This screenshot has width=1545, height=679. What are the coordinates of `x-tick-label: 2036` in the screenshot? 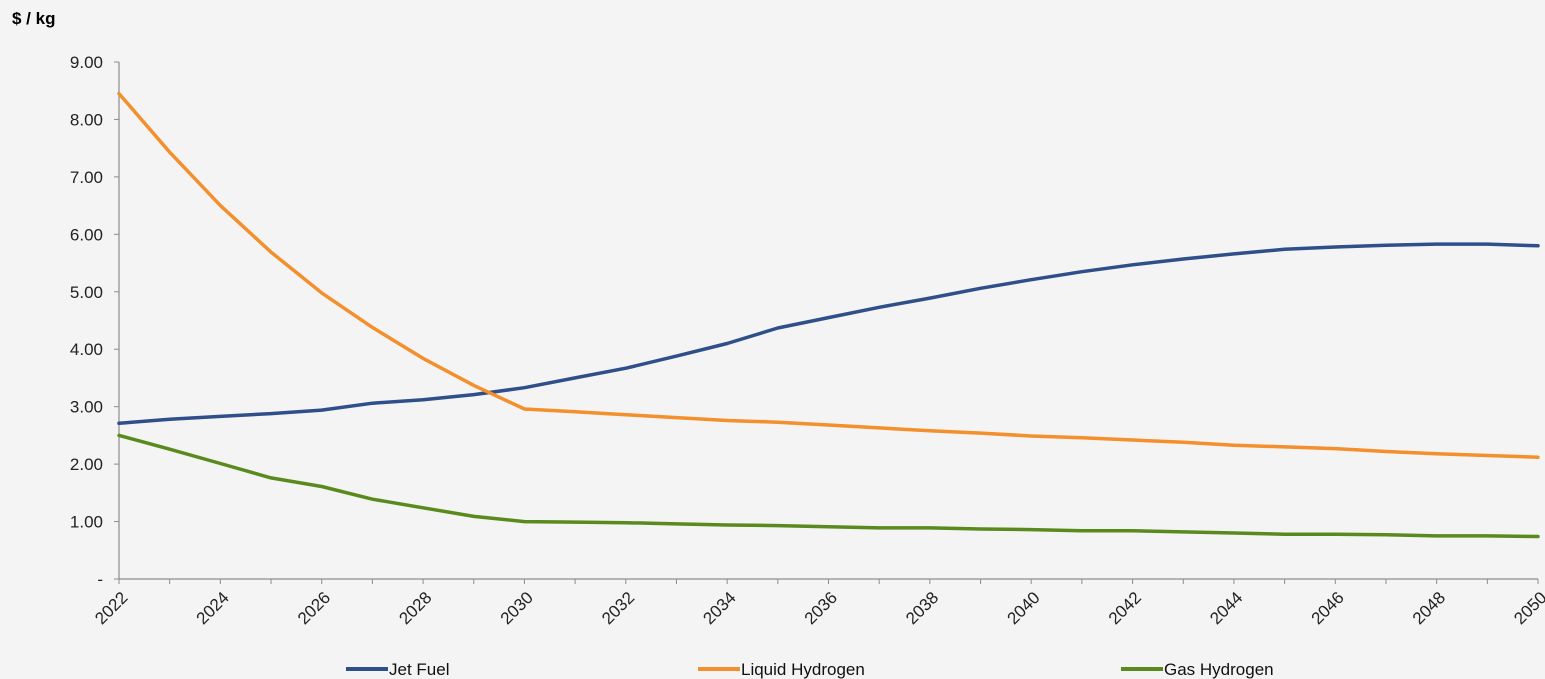 It's located at (821, 608).